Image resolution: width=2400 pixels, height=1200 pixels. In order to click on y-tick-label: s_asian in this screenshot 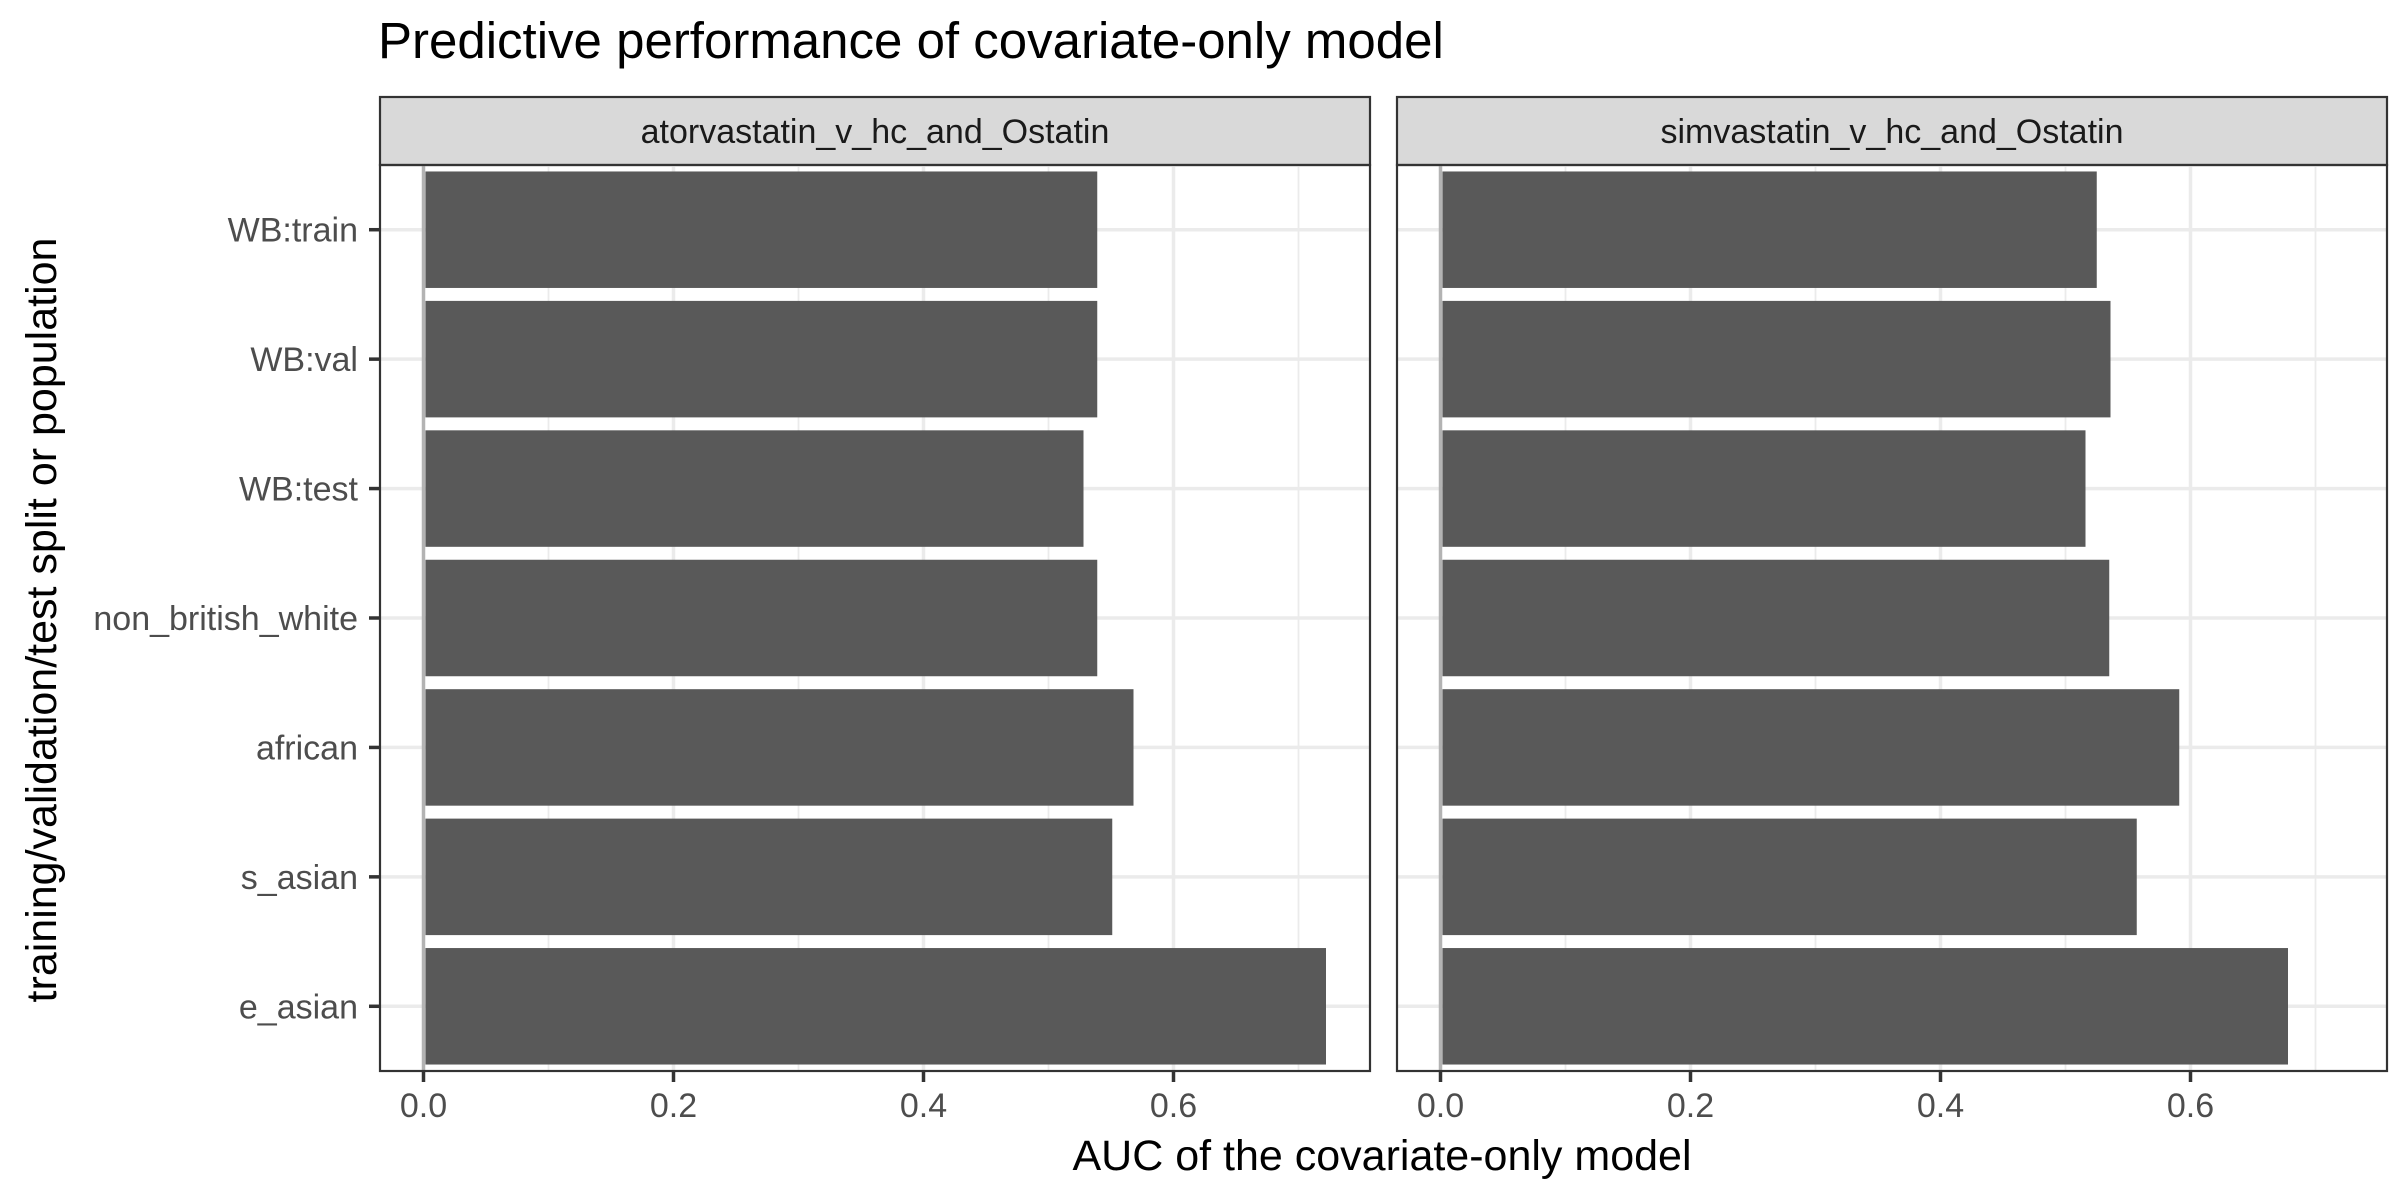, I will do `click(299, 878)`.